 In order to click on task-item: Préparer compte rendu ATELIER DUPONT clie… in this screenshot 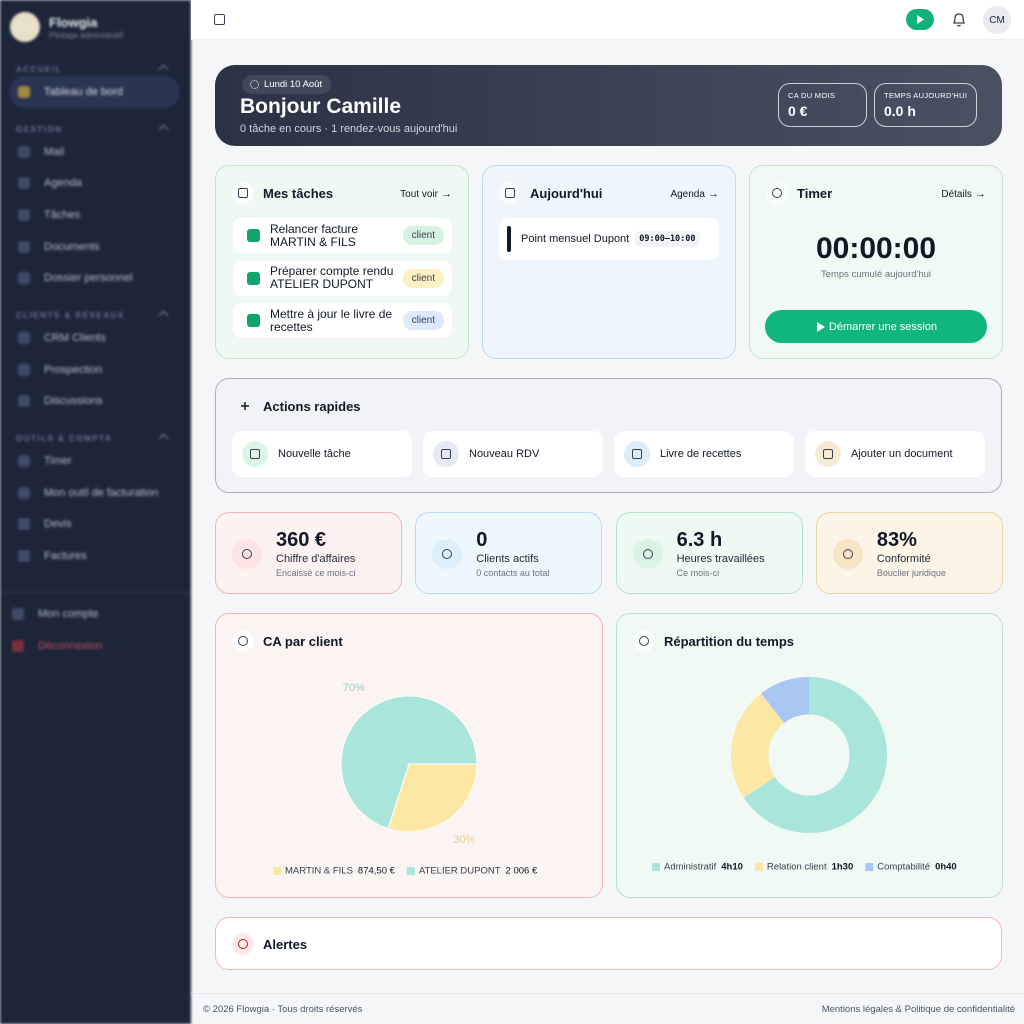, I will do `click(342, 278)`.